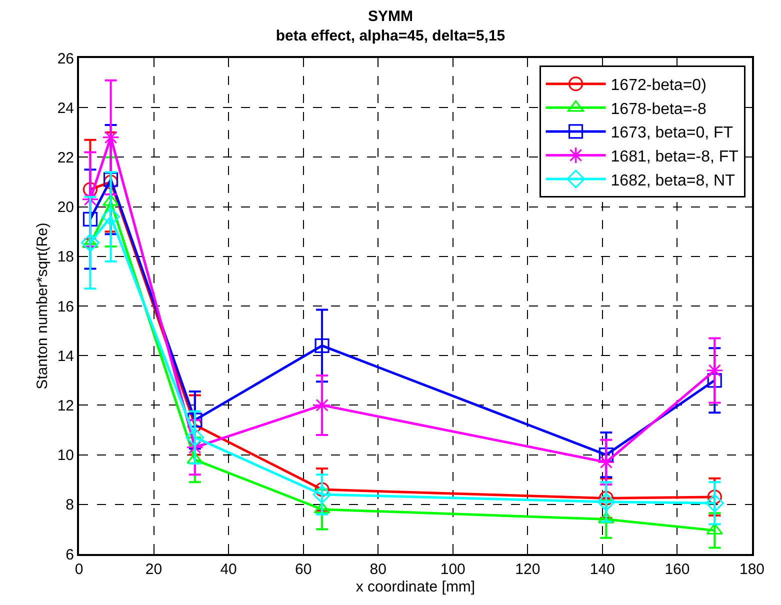  Describe the element at coordinates (602, 569) in the screenshot. I see `x-tick-label: 140` at that location.